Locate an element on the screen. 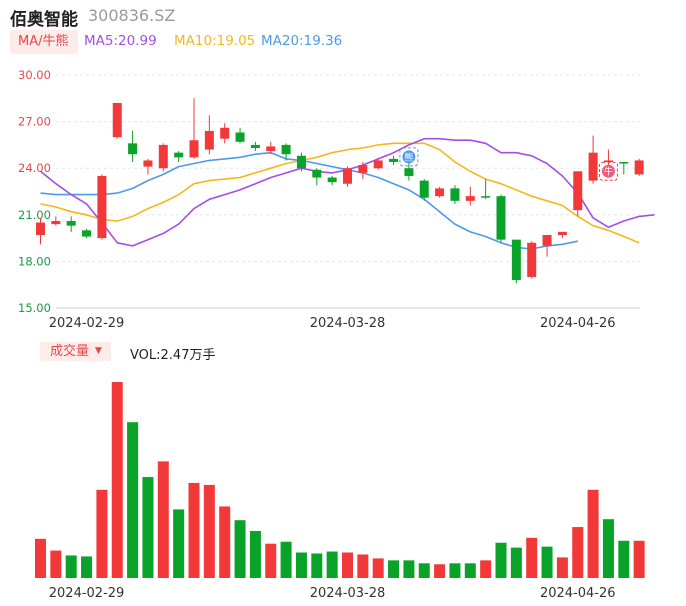 This screenshot has height=606, width=686. y-tick-label: 27.00 is located at coordinates (34, 122).